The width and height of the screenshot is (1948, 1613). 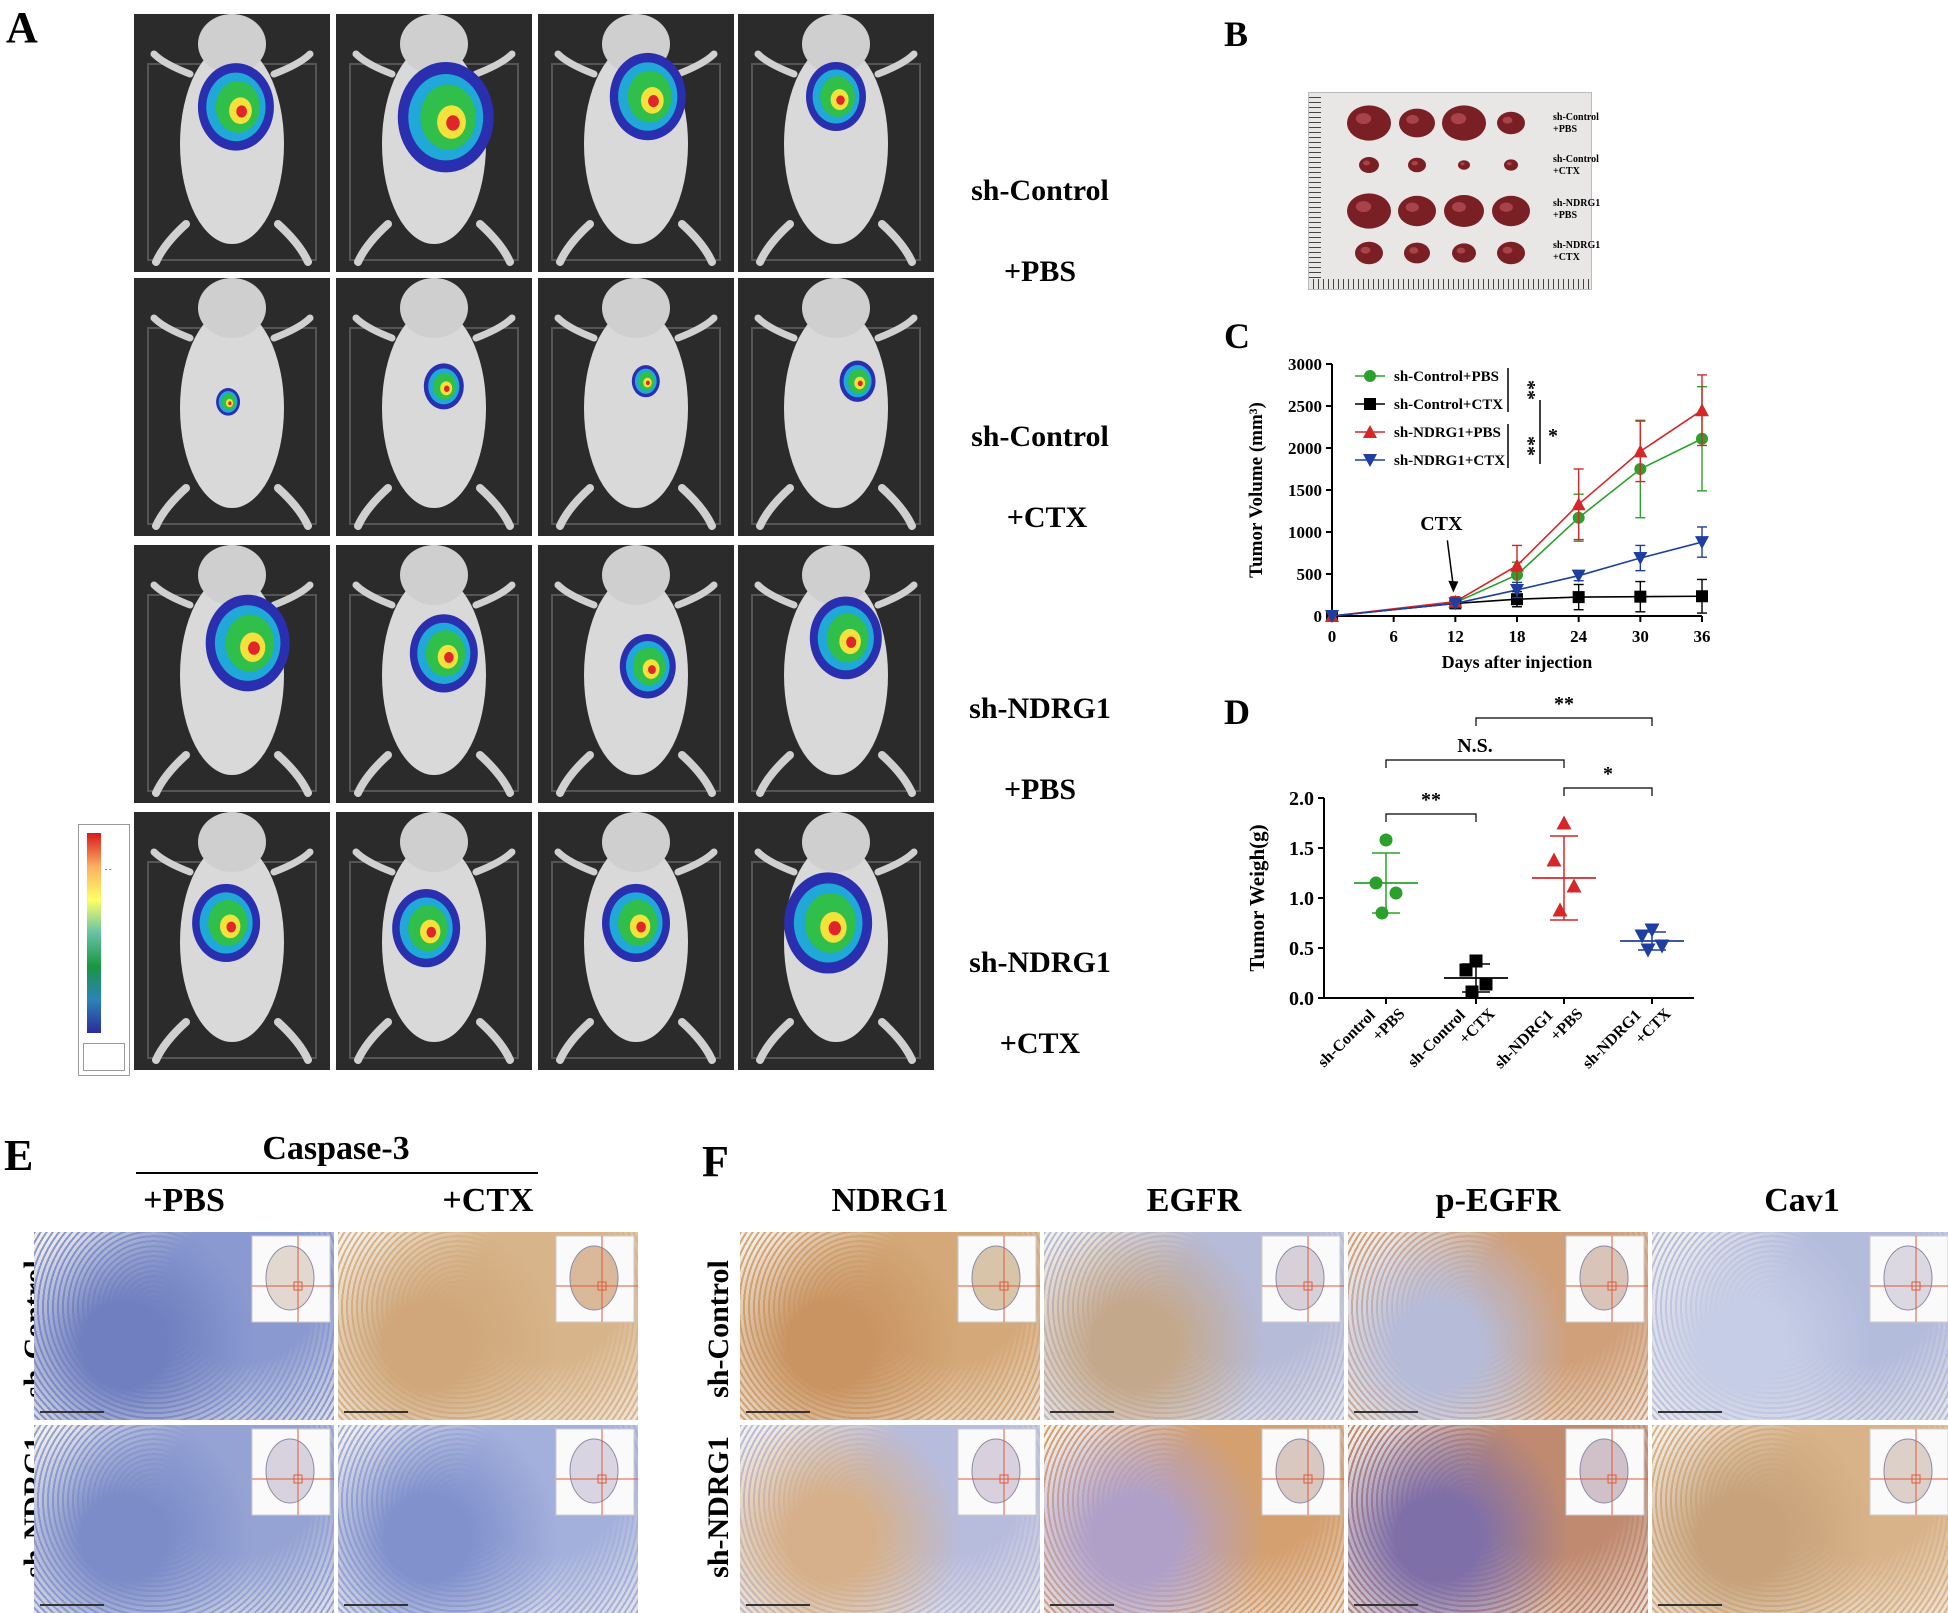 I want to click on y-tick-label: 1.0, so click(x=1301, y=899).